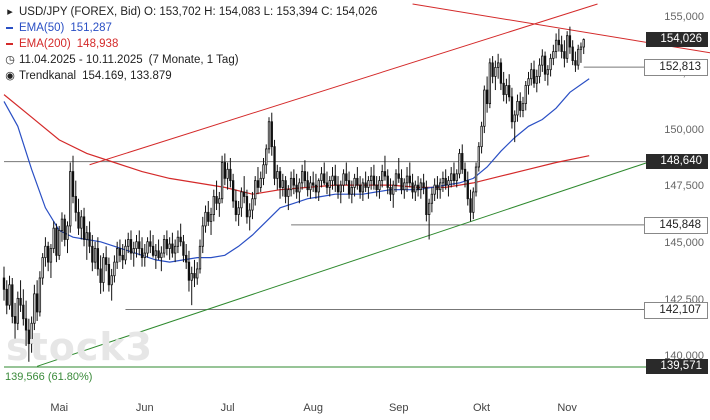  Describe the element at coordinates (193, 60) in the screenshot. I see `range-note: (7 Monate, 1 Tag)` at that location.